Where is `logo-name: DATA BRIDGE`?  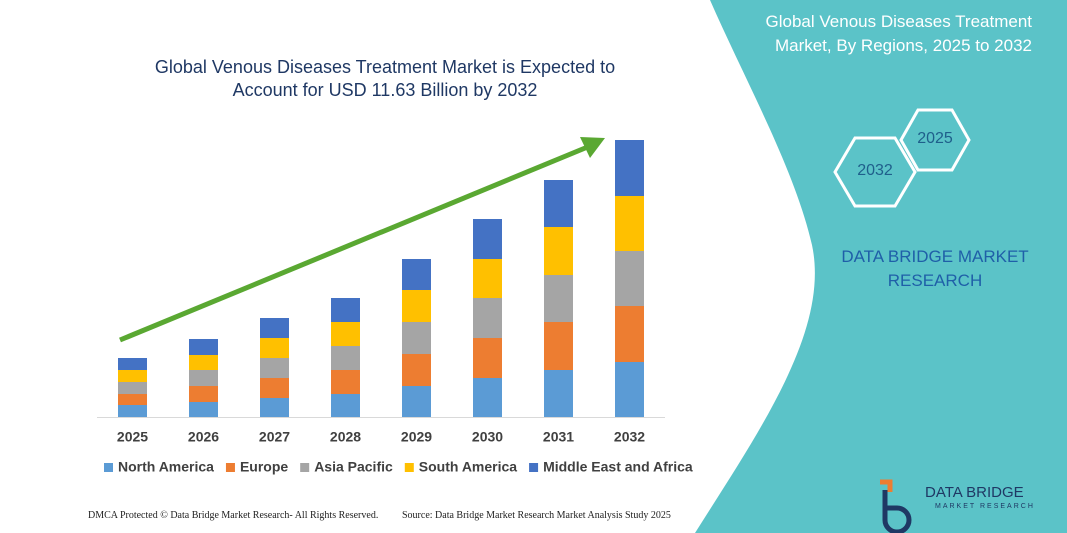 logo-name: DATA BRIDGE is located at coordinates (974, 492).